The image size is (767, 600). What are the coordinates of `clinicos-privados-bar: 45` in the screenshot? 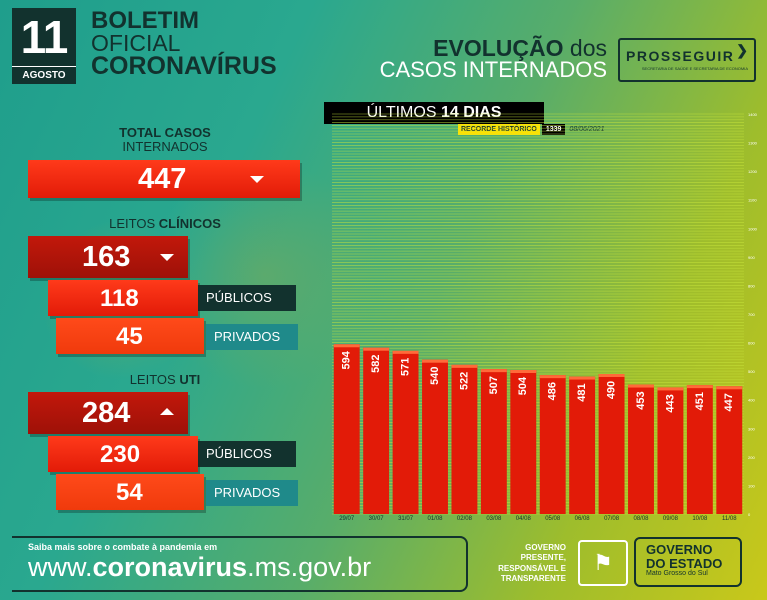 It's located at (130, 336).